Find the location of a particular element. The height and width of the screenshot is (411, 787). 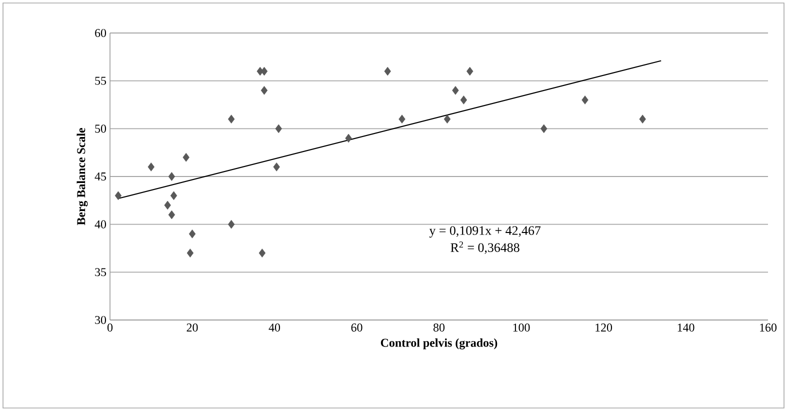

y-tick-label: 55 is located at coordinates (100, 80).